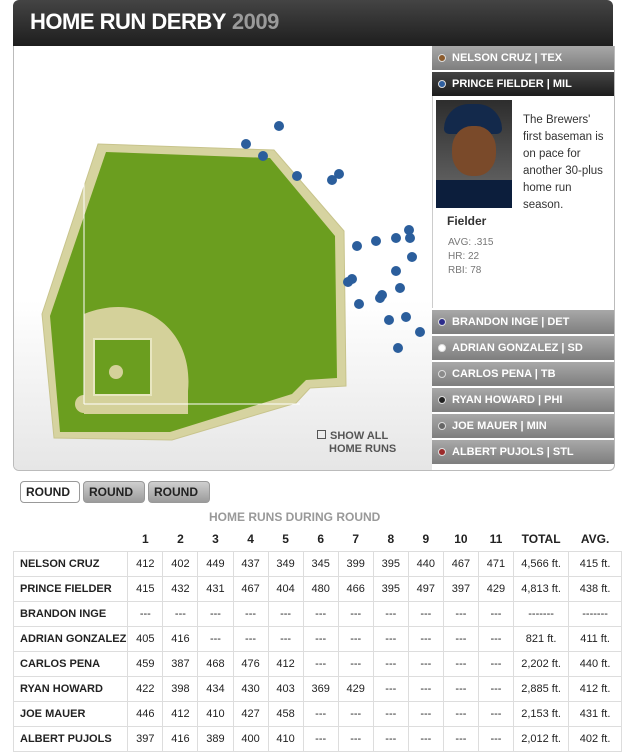 The width and height of the screenshot is (622, 752). I want to click on table-cell: 821 ft., so click(541, 639).